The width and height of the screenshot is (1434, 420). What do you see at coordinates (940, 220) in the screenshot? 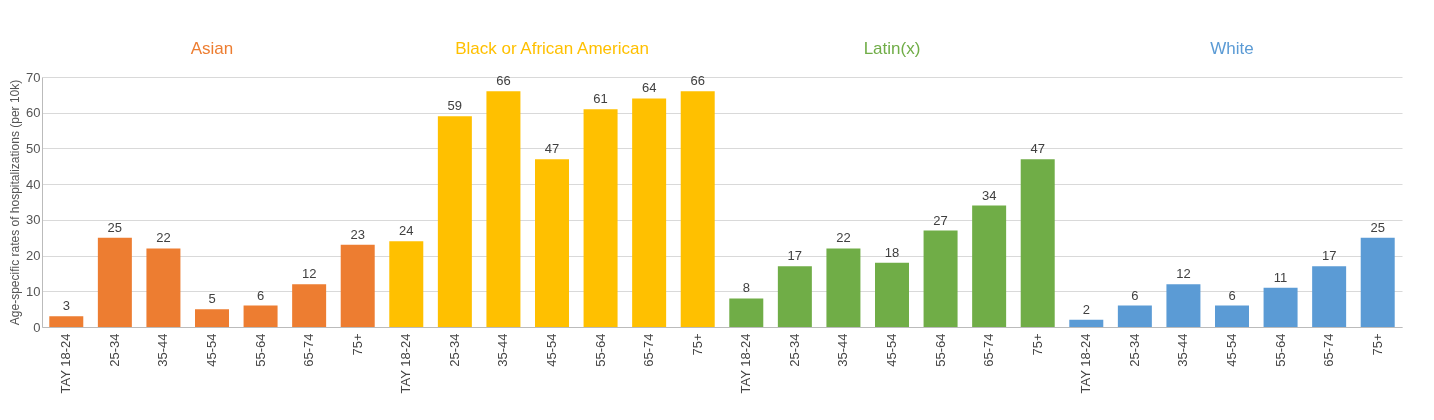
I see `data-label: 27` at bounding box center [940, 220].